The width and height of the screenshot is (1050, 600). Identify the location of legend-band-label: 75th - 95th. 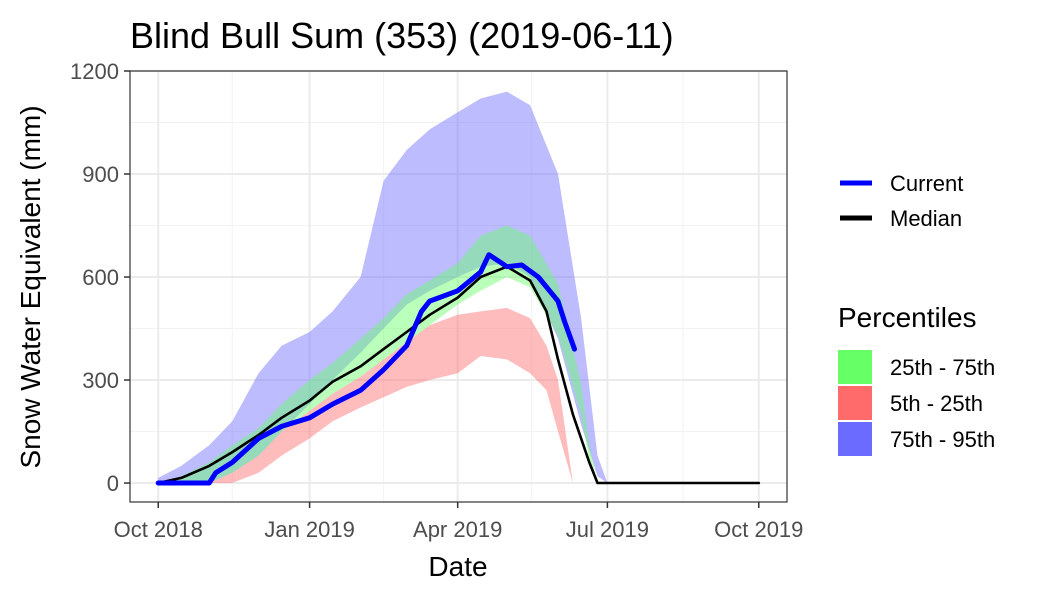
(942, 439).